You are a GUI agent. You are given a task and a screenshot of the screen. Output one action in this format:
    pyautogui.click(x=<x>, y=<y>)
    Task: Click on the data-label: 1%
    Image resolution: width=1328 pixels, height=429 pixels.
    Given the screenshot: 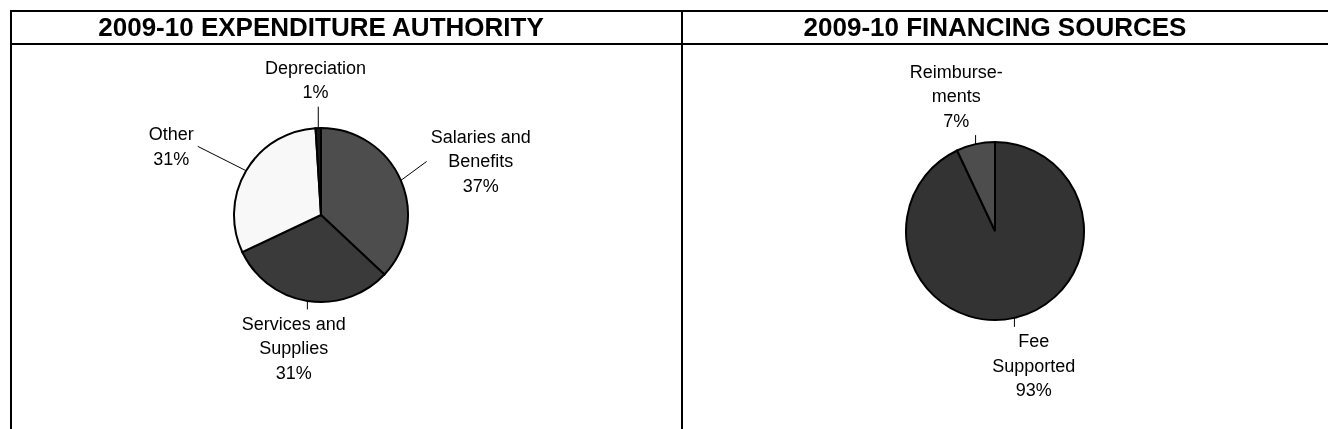 What is the action you would take?
    pyautogui.click(x=315, y=92)
    